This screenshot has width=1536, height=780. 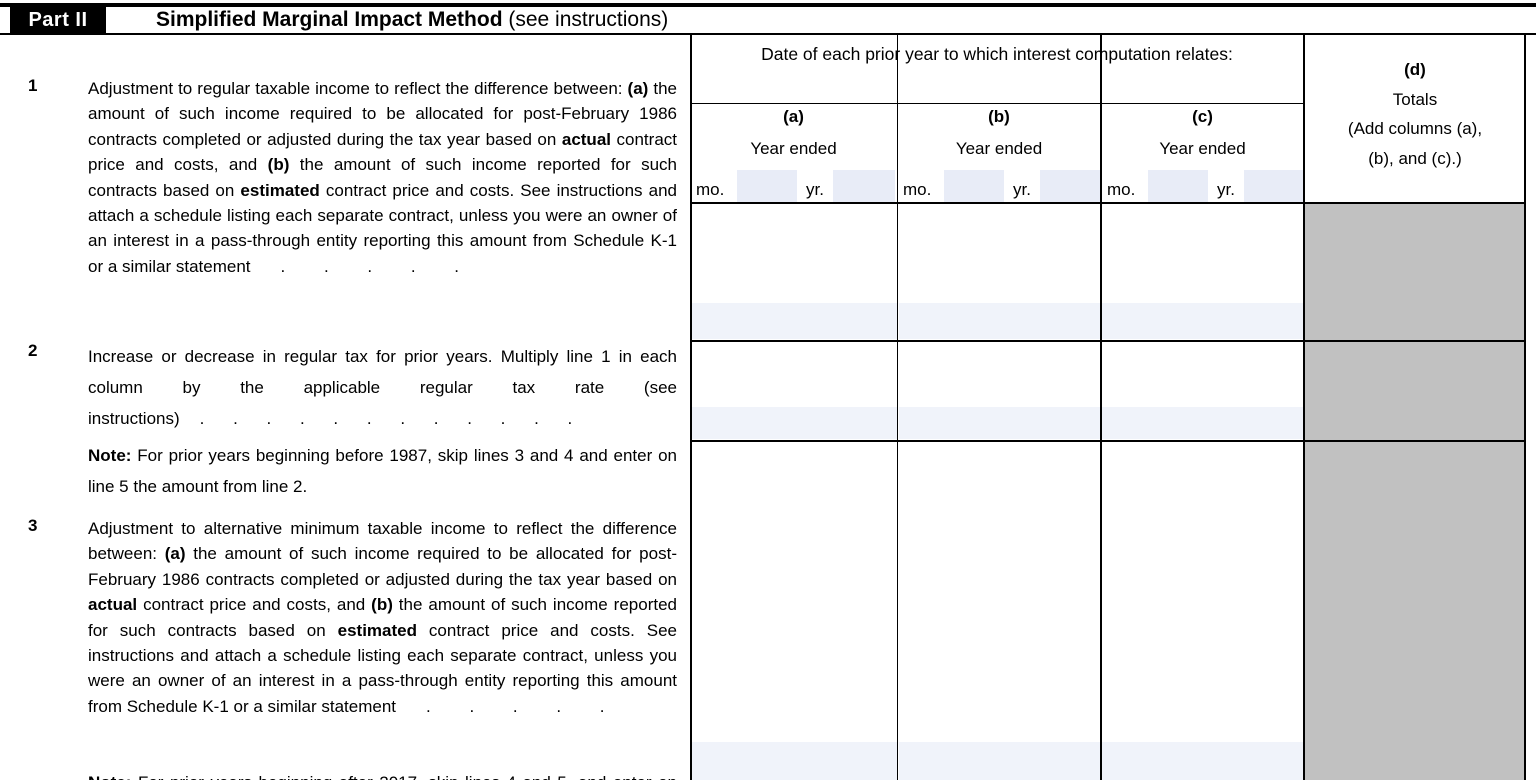 What do you see at coordinates (58, 20) in the screenshot?
I see `part-label-badge: Part II` at bounding box center [58, 20].